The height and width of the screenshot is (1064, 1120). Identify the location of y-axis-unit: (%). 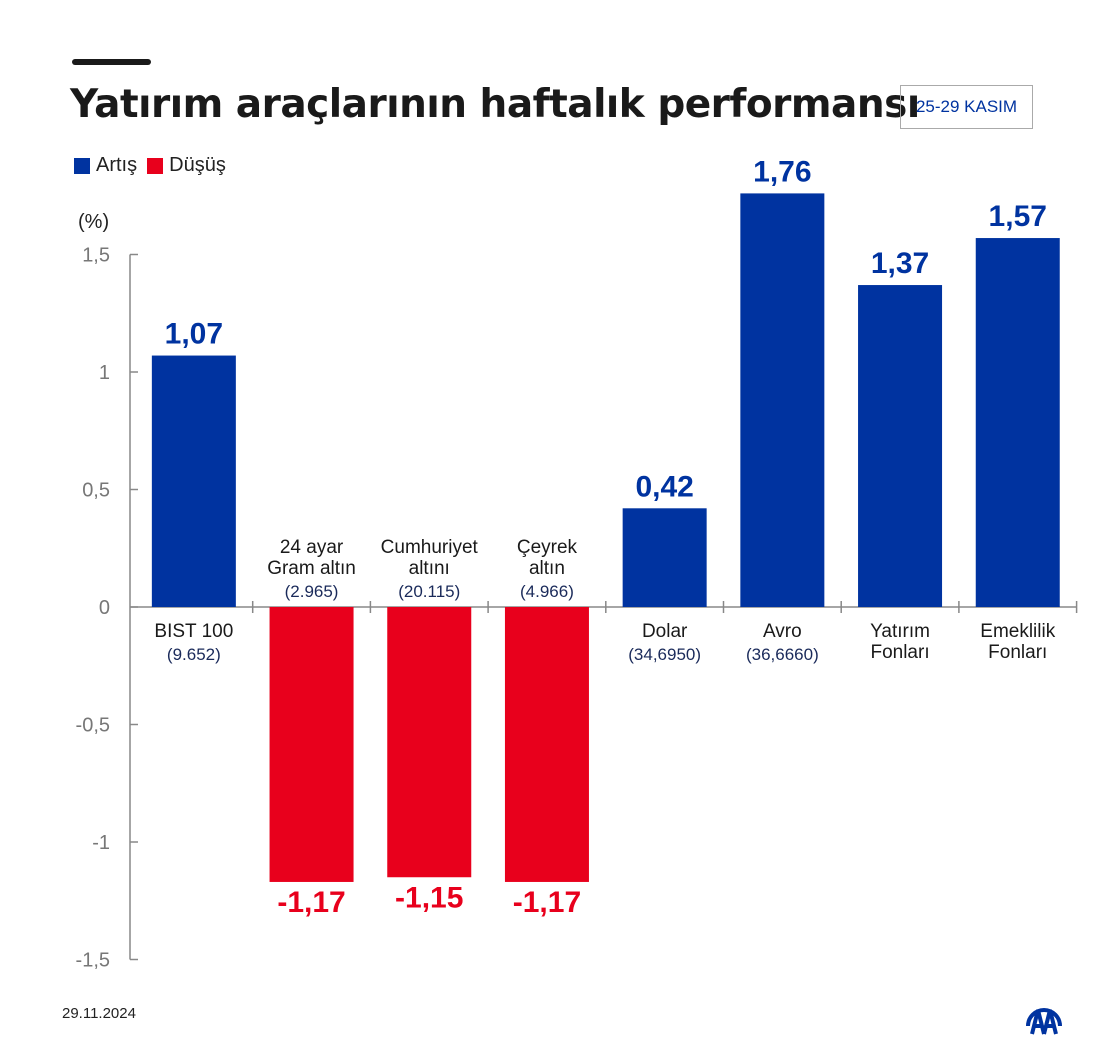
(93, 222).